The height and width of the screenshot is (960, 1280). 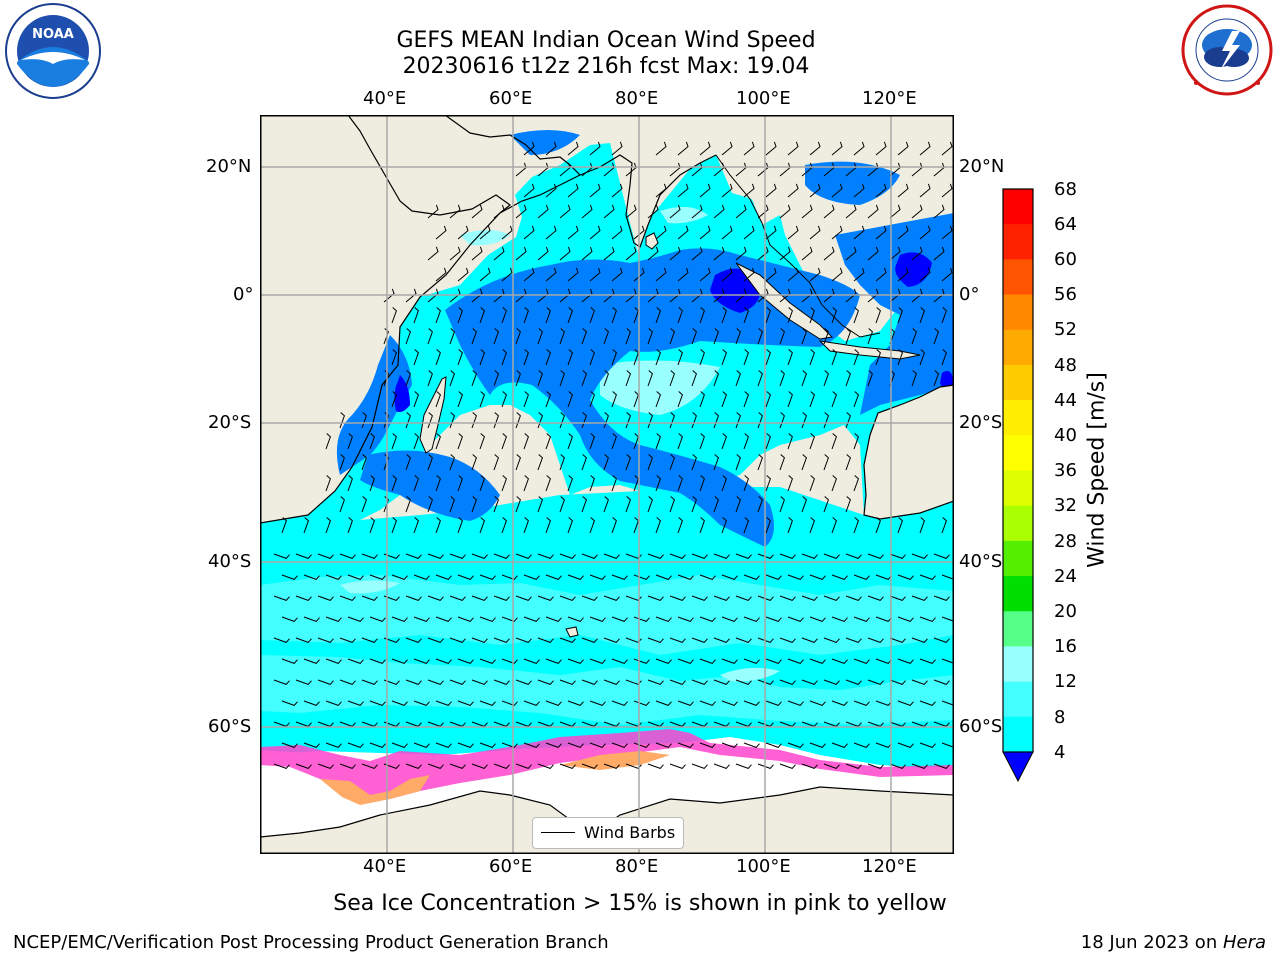 What do you see at coordinates (982, 166) in the screenshot?
I see `lat-tick-right: 20°N` at bounding box center [982, 166].